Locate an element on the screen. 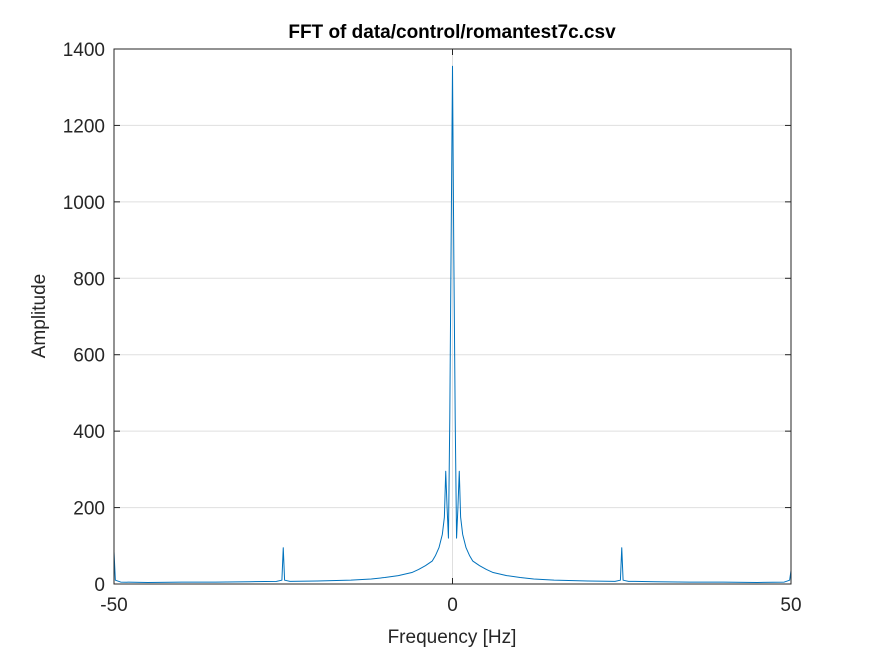  x-tick-label: 50 is located at coordinates (790, 605).